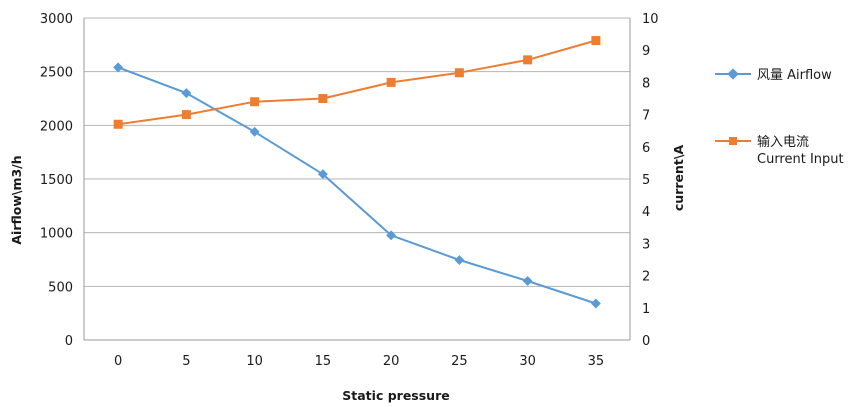  I want to click on y2-tick-label: 10, so click(650, 19).